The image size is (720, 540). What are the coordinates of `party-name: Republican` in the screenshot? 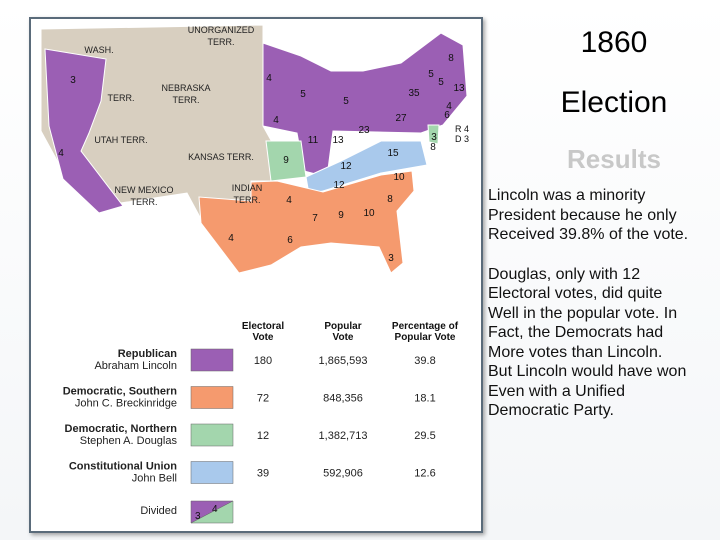 It's located at (148, 354).